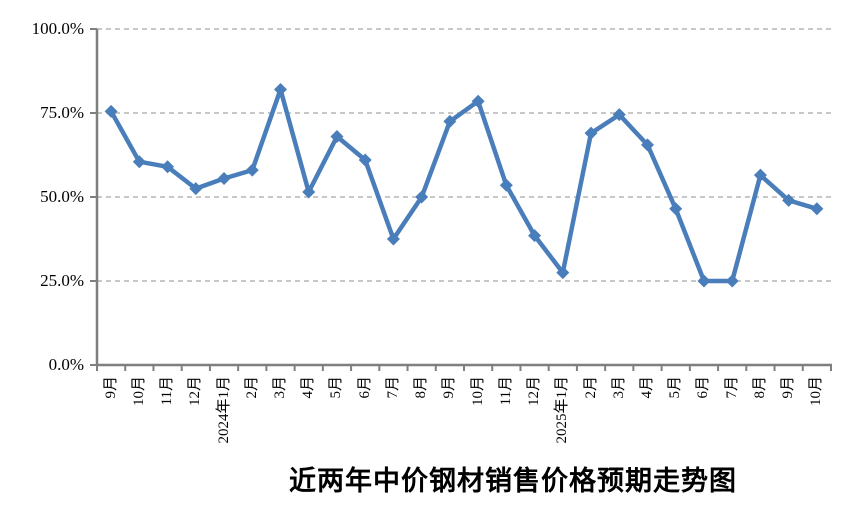 The width and height of the screenshot is (865, 512). Describe the element at coordinates (62, 196) in the screenshot. I see `y-axis-tick-label: 50.0%` at that location.